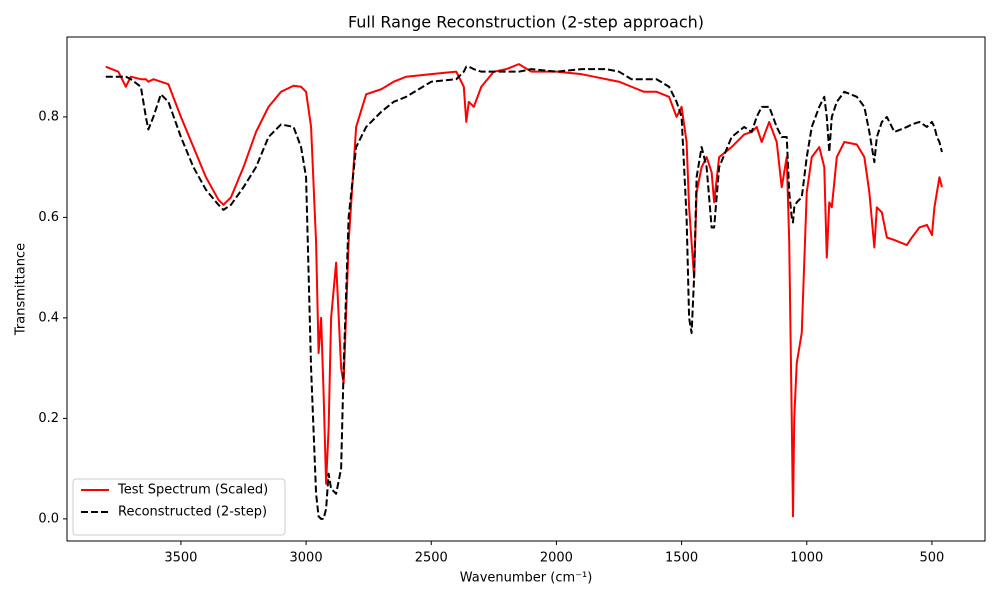  Describe the element at coordinates (192, 490) in the screenshot. I see `legend-label: Test Spectrum (Scaled)` at that location.